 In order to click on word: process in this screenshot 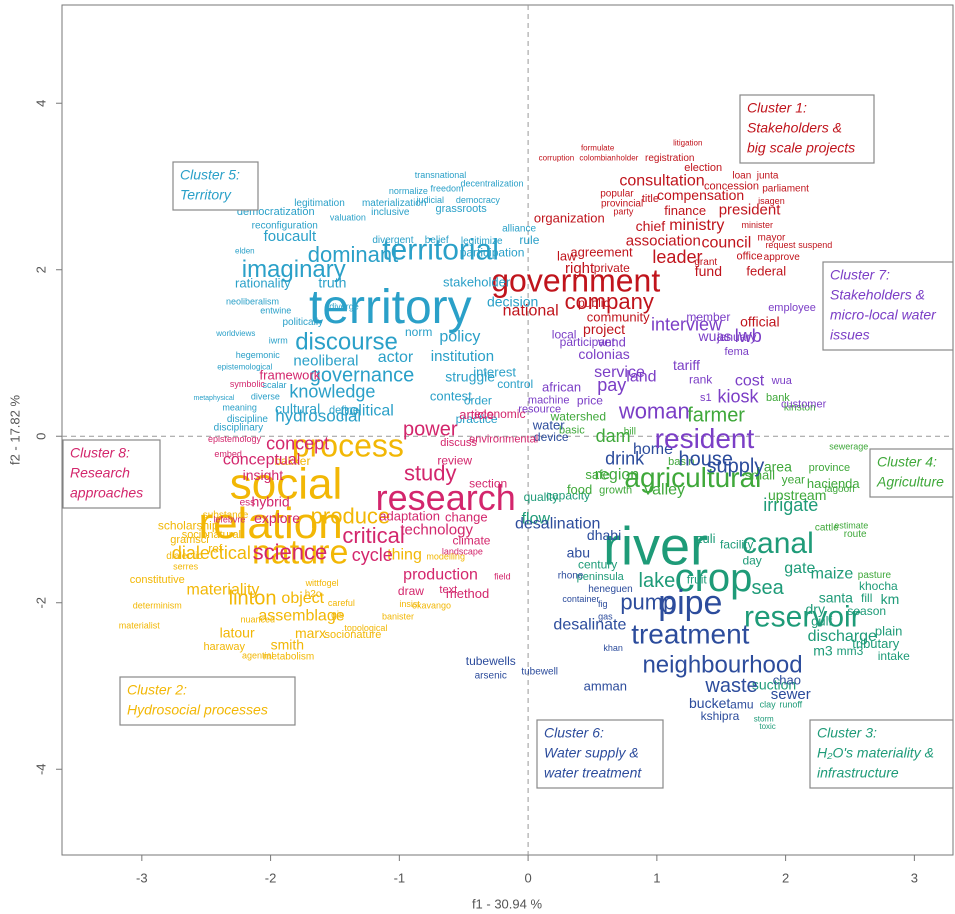, I will do `click(348, 445)`.